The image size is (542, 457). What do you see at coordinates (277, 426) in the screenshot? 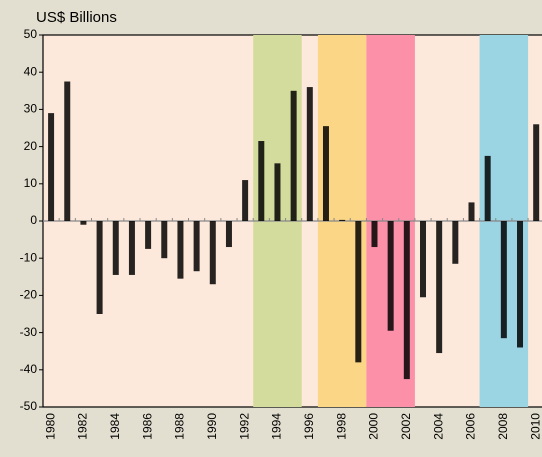
I see `x-tick-label: 1994` at bounding box center [277, 426].